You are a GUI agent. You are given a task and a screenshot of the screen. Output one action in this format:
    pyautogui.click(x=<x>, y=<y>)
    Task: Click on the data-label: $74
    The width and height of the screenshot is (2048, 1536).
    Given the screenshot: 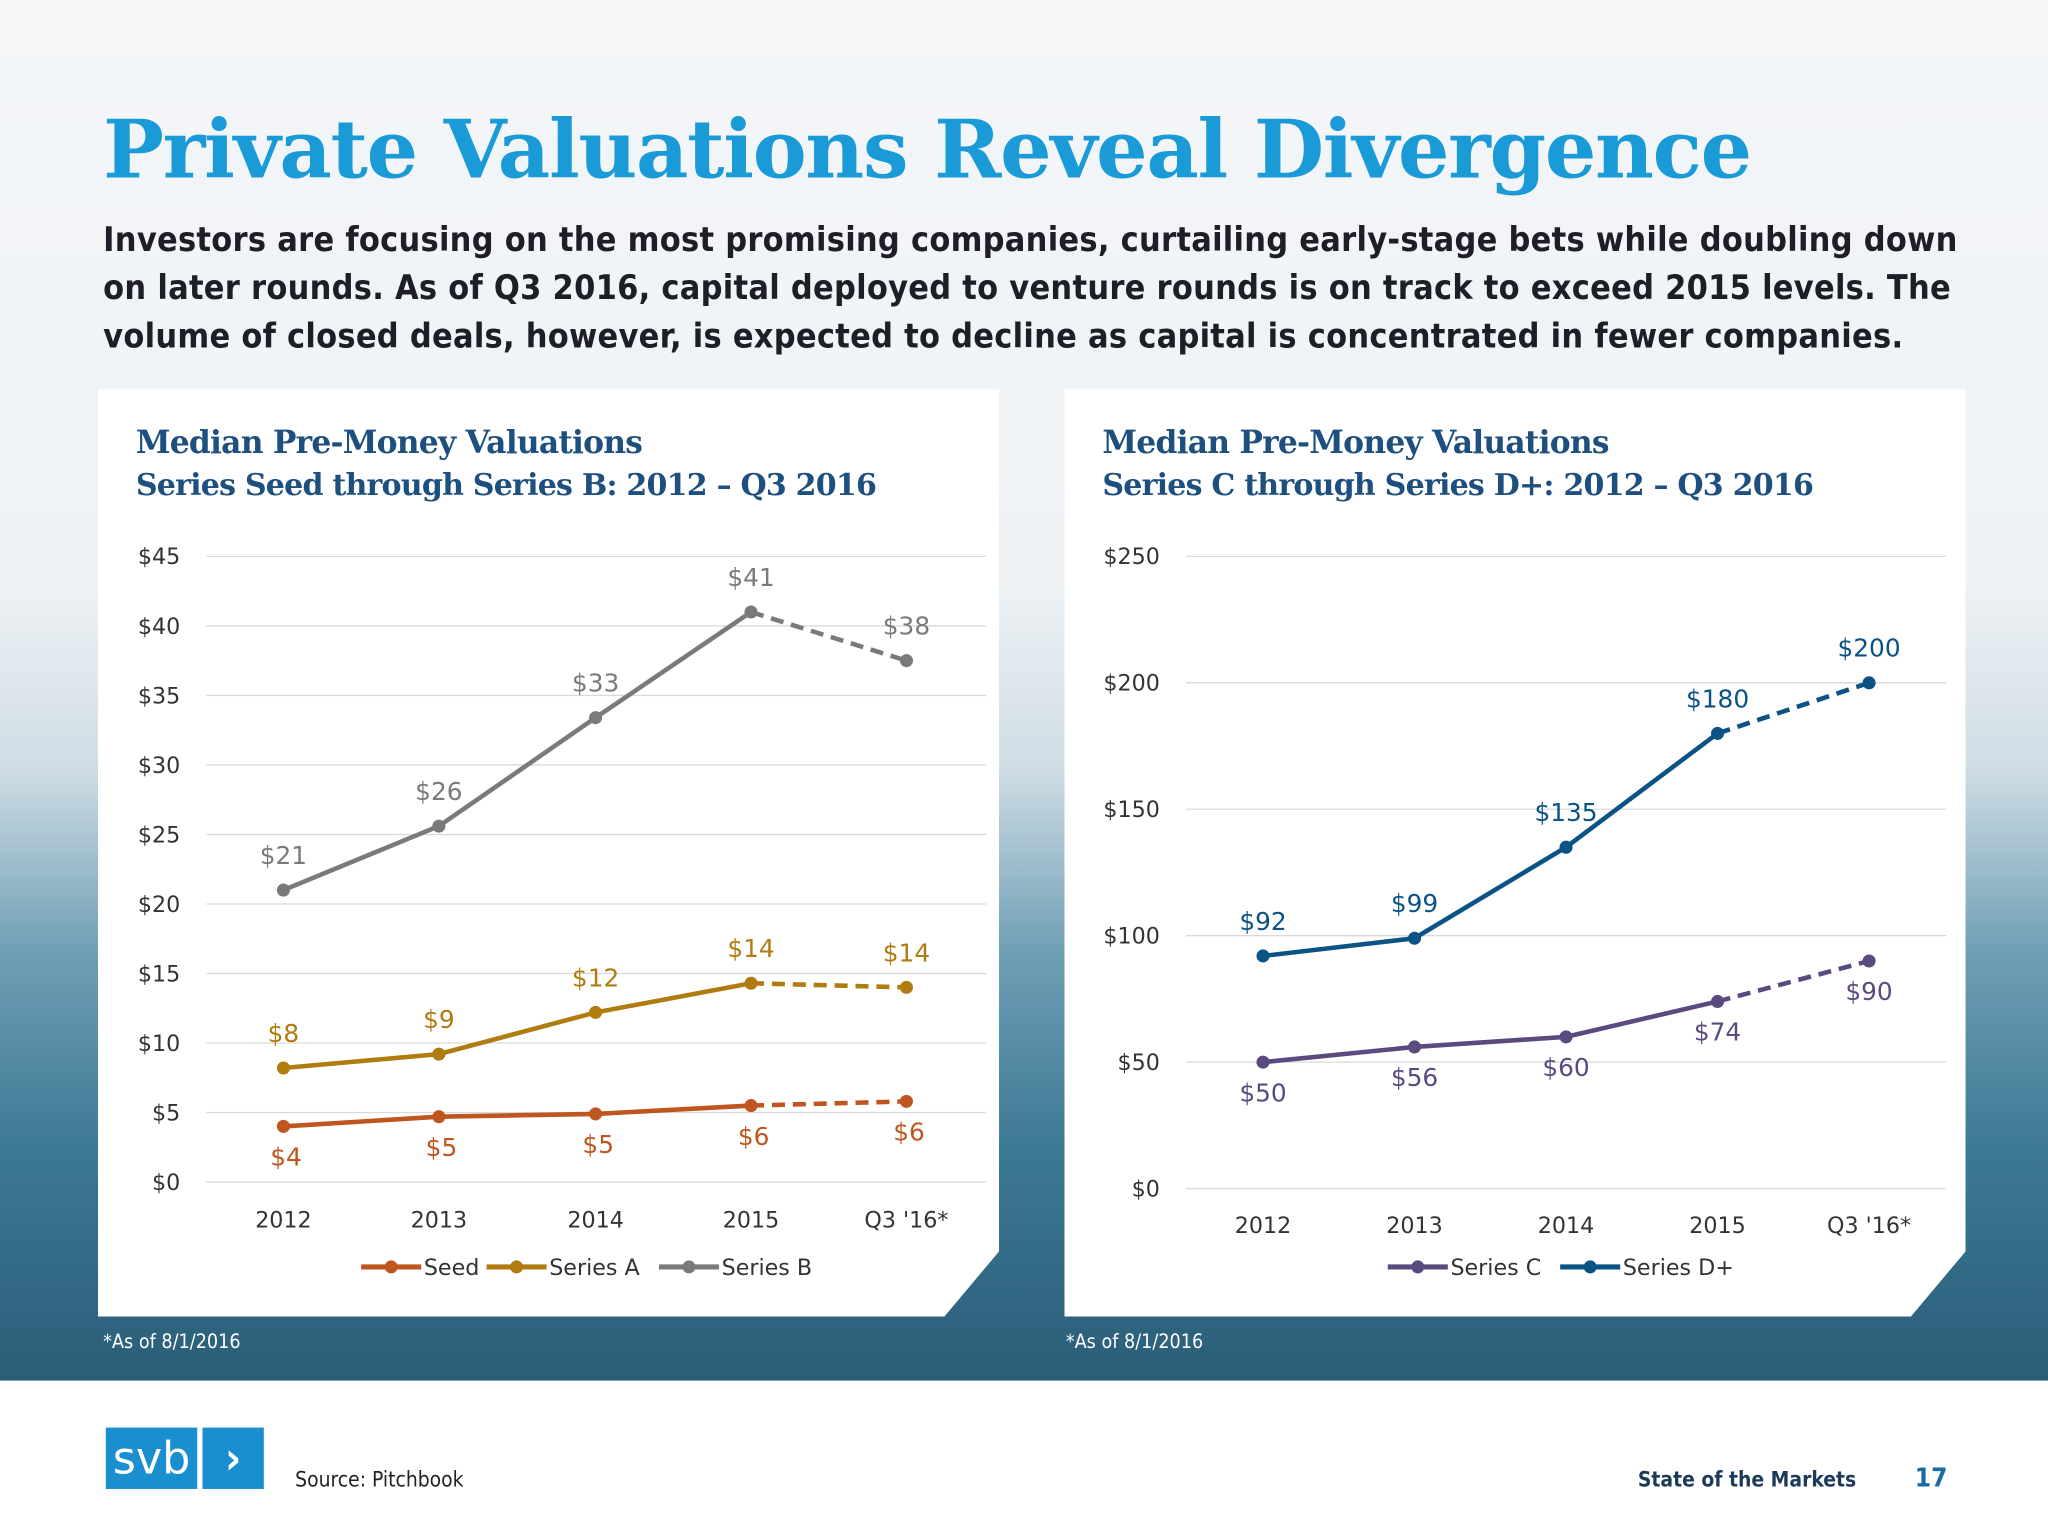 What is the action you would take?
    pyautogui.click(x=1717, y=1032)
    